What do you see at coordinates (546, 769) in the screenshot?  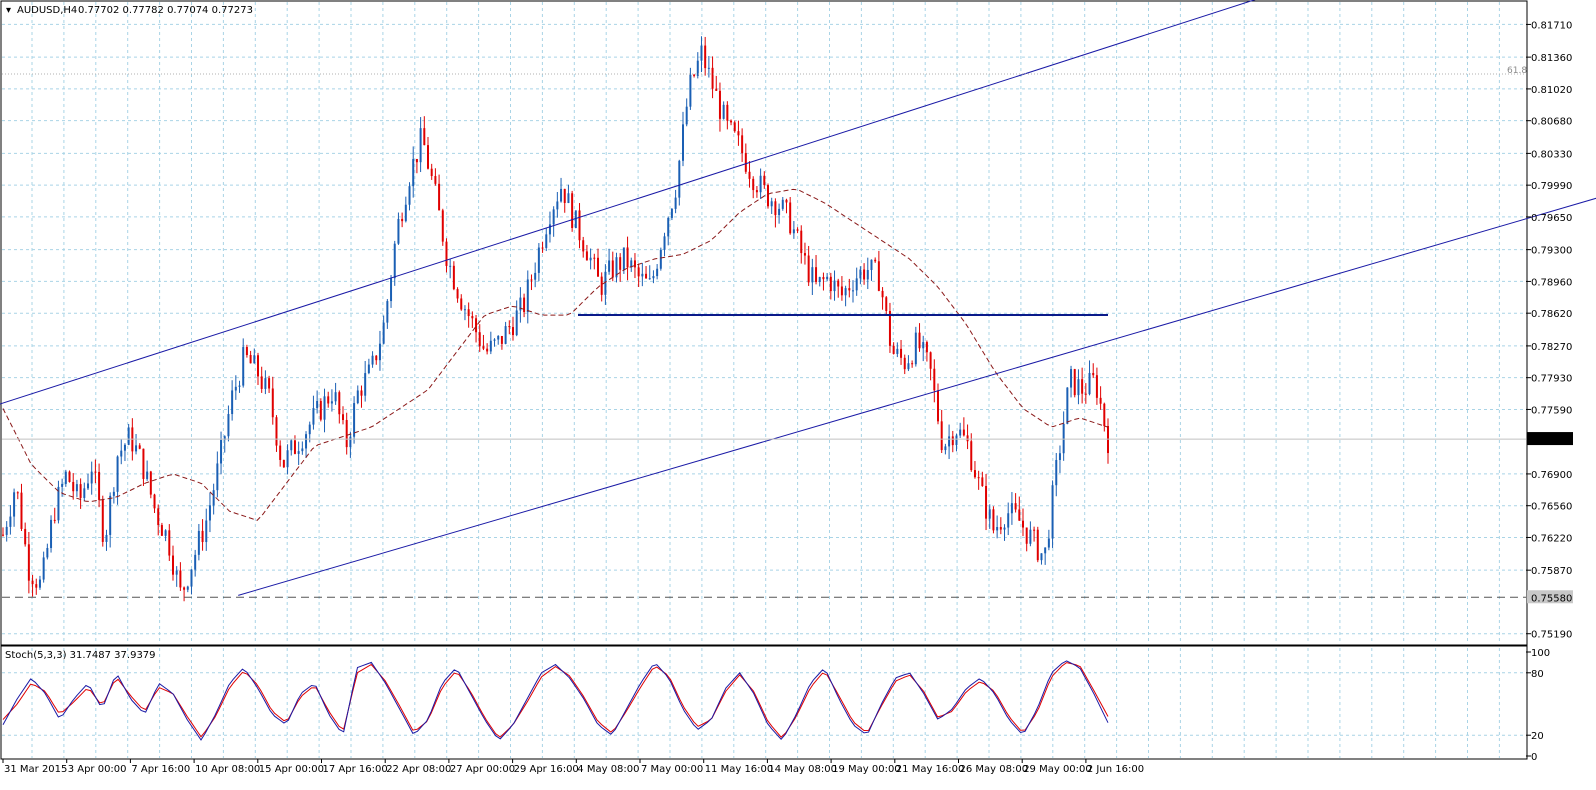 I see `time-tick-label: 29 Apr 16:00` at bounding box center [546, 769].